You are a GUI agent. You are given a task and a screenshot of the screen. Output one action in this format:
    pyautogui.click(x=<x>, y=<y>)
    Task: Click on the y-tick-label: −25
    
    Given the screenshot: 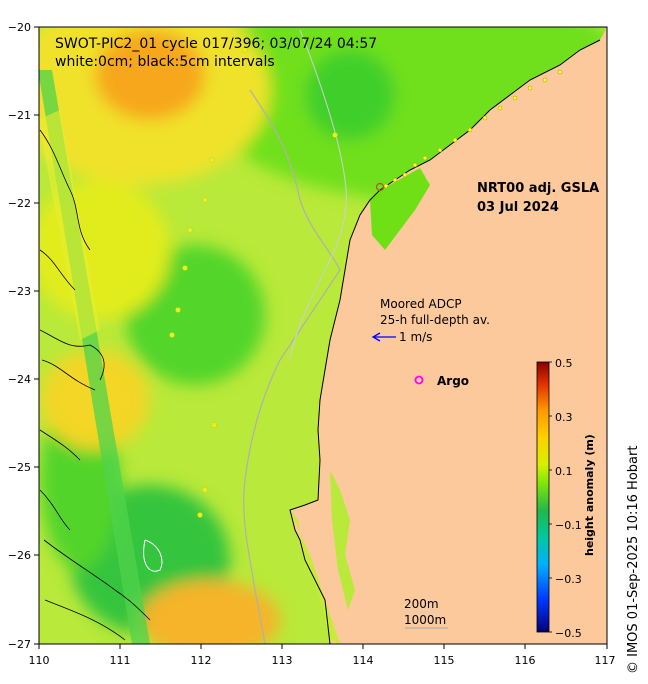 What is the action you would take?
    pyautogui.click(x=19, y=467)
    